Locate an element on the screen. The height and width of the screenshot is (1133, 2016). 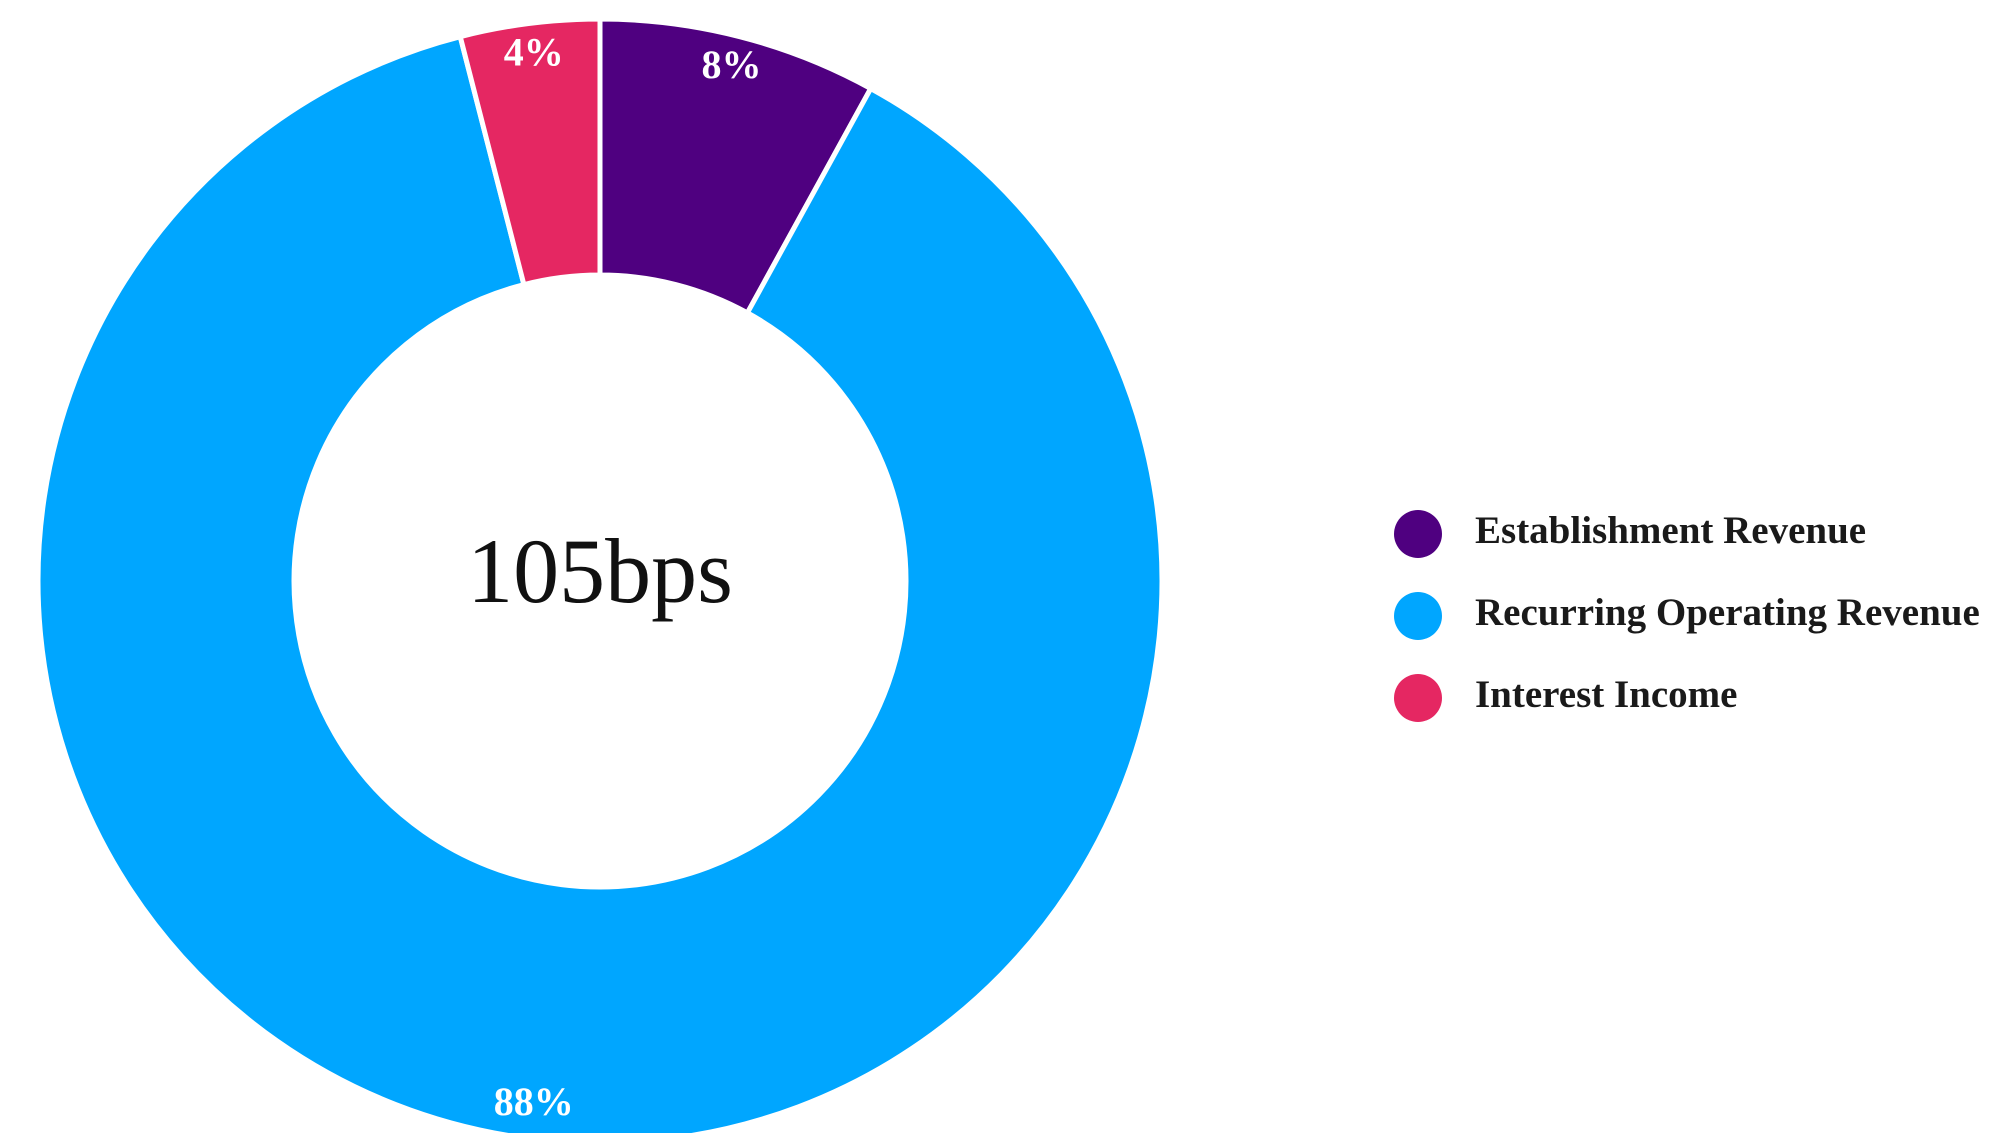
data-label: 8% is located at coordinates (732, 64).